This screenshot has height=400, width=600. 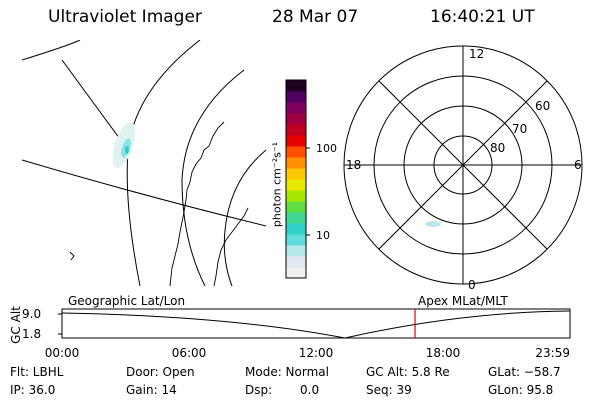 I want to click on status-seq: Seq: 39, so click(x=389, y=390).